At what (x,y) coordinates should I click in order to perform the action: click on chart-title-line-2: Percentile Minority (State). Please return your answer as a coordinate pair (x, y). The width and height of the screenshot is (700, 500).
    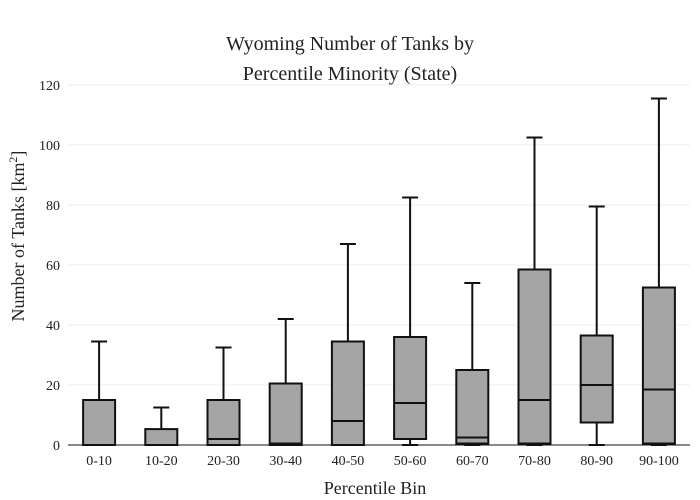
    Looking at the image, I should click on (350, 74).